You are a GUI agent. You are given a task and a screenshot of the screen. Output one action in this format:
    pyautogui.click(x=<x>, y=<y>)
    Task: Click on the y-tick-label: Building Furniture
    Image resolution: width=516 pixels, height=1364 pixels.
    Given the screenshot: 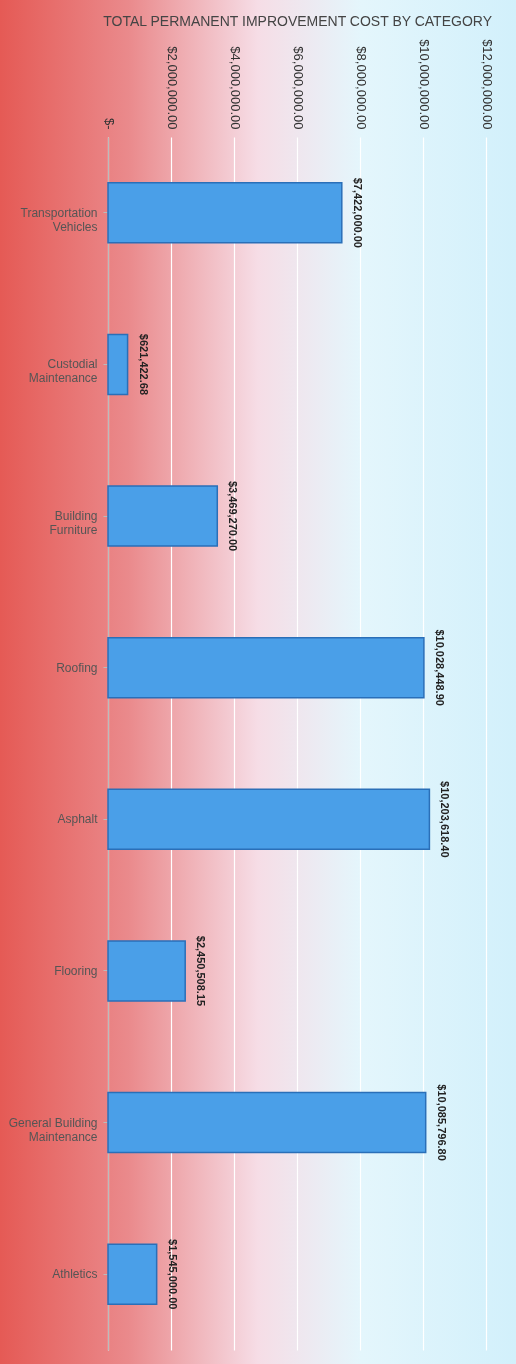 What is the action you would take?
    pyautogui.click(x=73, y=523)
    